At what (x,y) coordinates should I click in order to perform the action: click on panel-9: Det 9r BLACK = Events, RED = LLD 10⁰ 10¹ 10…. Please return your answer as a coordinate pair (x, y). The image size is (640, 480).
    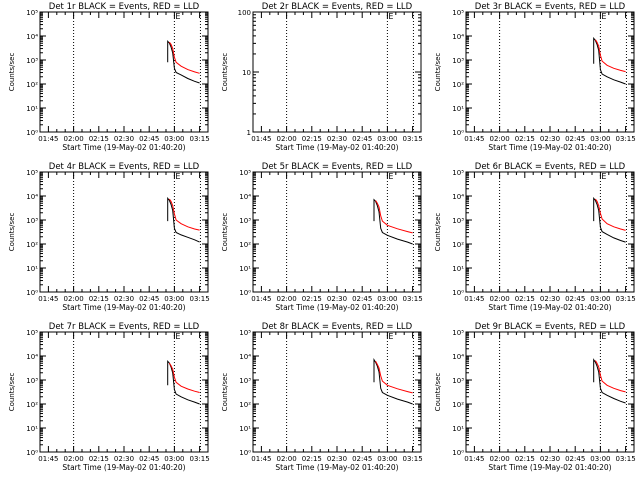
    Looking at the image, I should click on (535, 397).